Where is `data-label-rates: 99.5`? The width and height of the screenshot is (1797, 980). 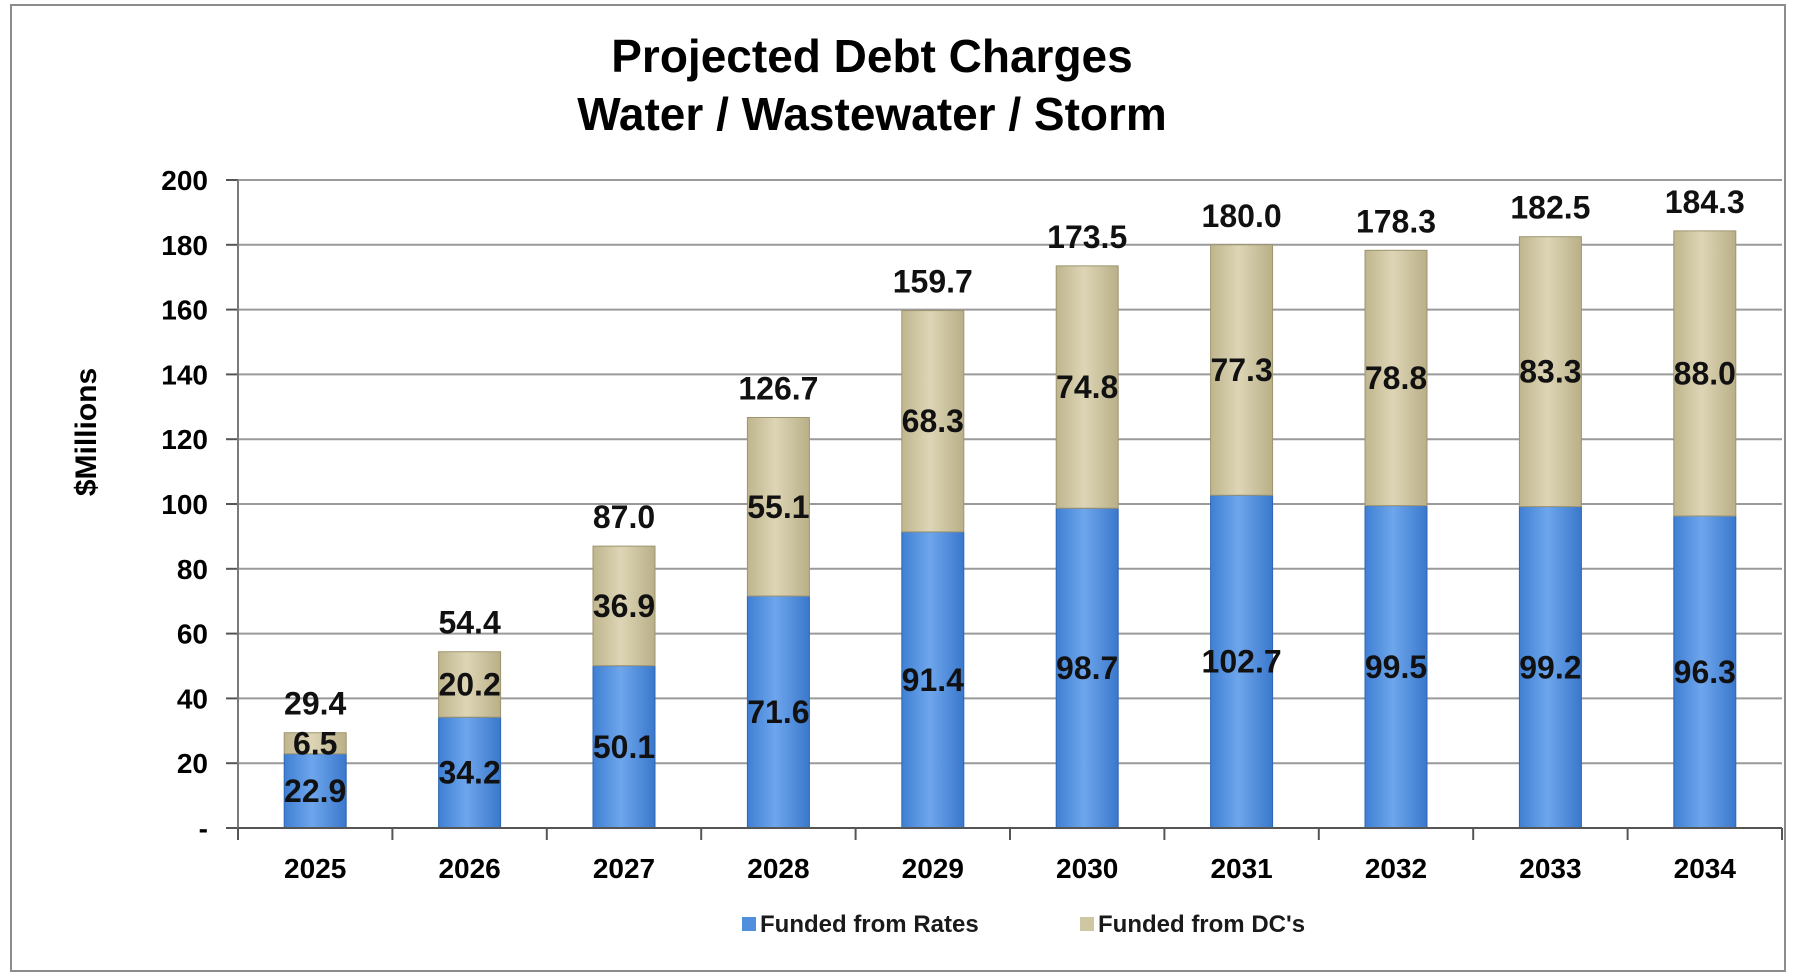 data-label-rates: 99.5 is located at coordinates (1396, 667).